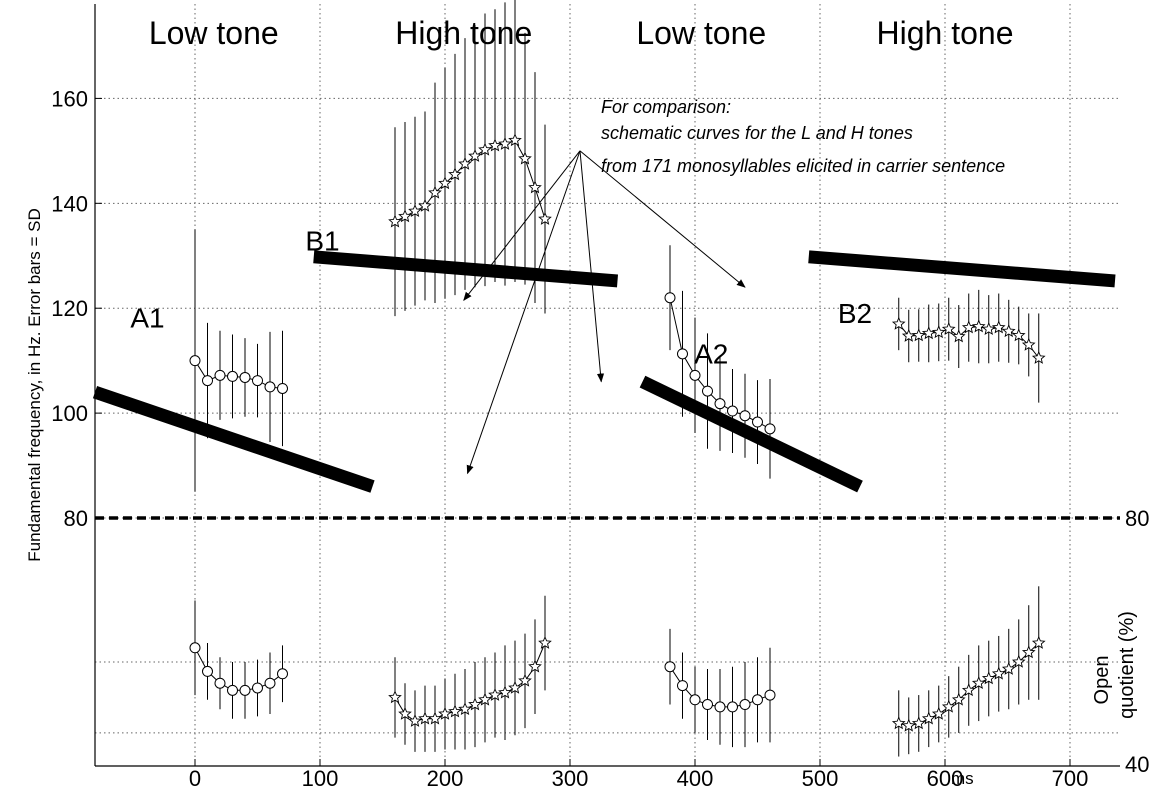 Image resolution: width=1164 pixels, height=796 pixels. Describe the element at coordinates (1137, 518) in the screenshot. I see `right-tick-label: 80` at that location.